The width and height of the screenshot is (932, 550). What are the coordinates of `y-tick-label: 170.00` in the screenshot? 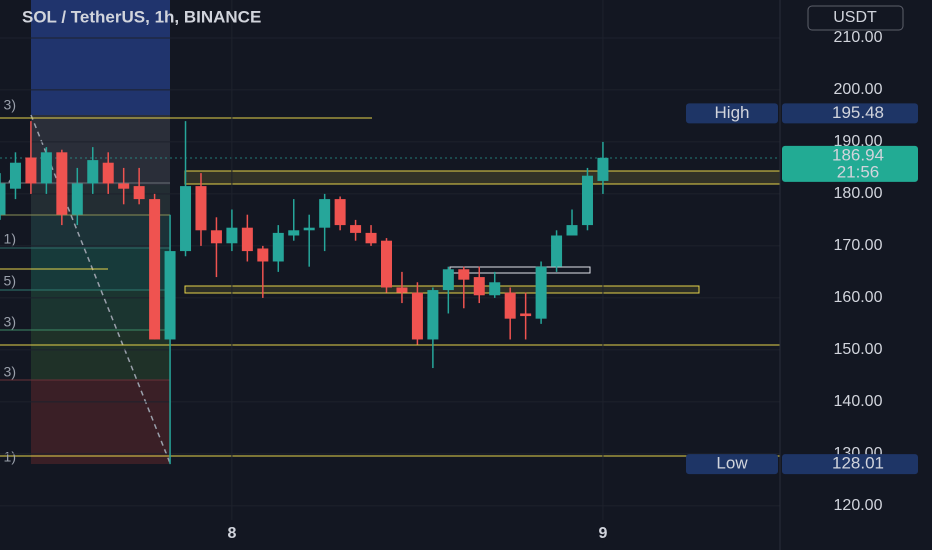 It's located at (858, 245).